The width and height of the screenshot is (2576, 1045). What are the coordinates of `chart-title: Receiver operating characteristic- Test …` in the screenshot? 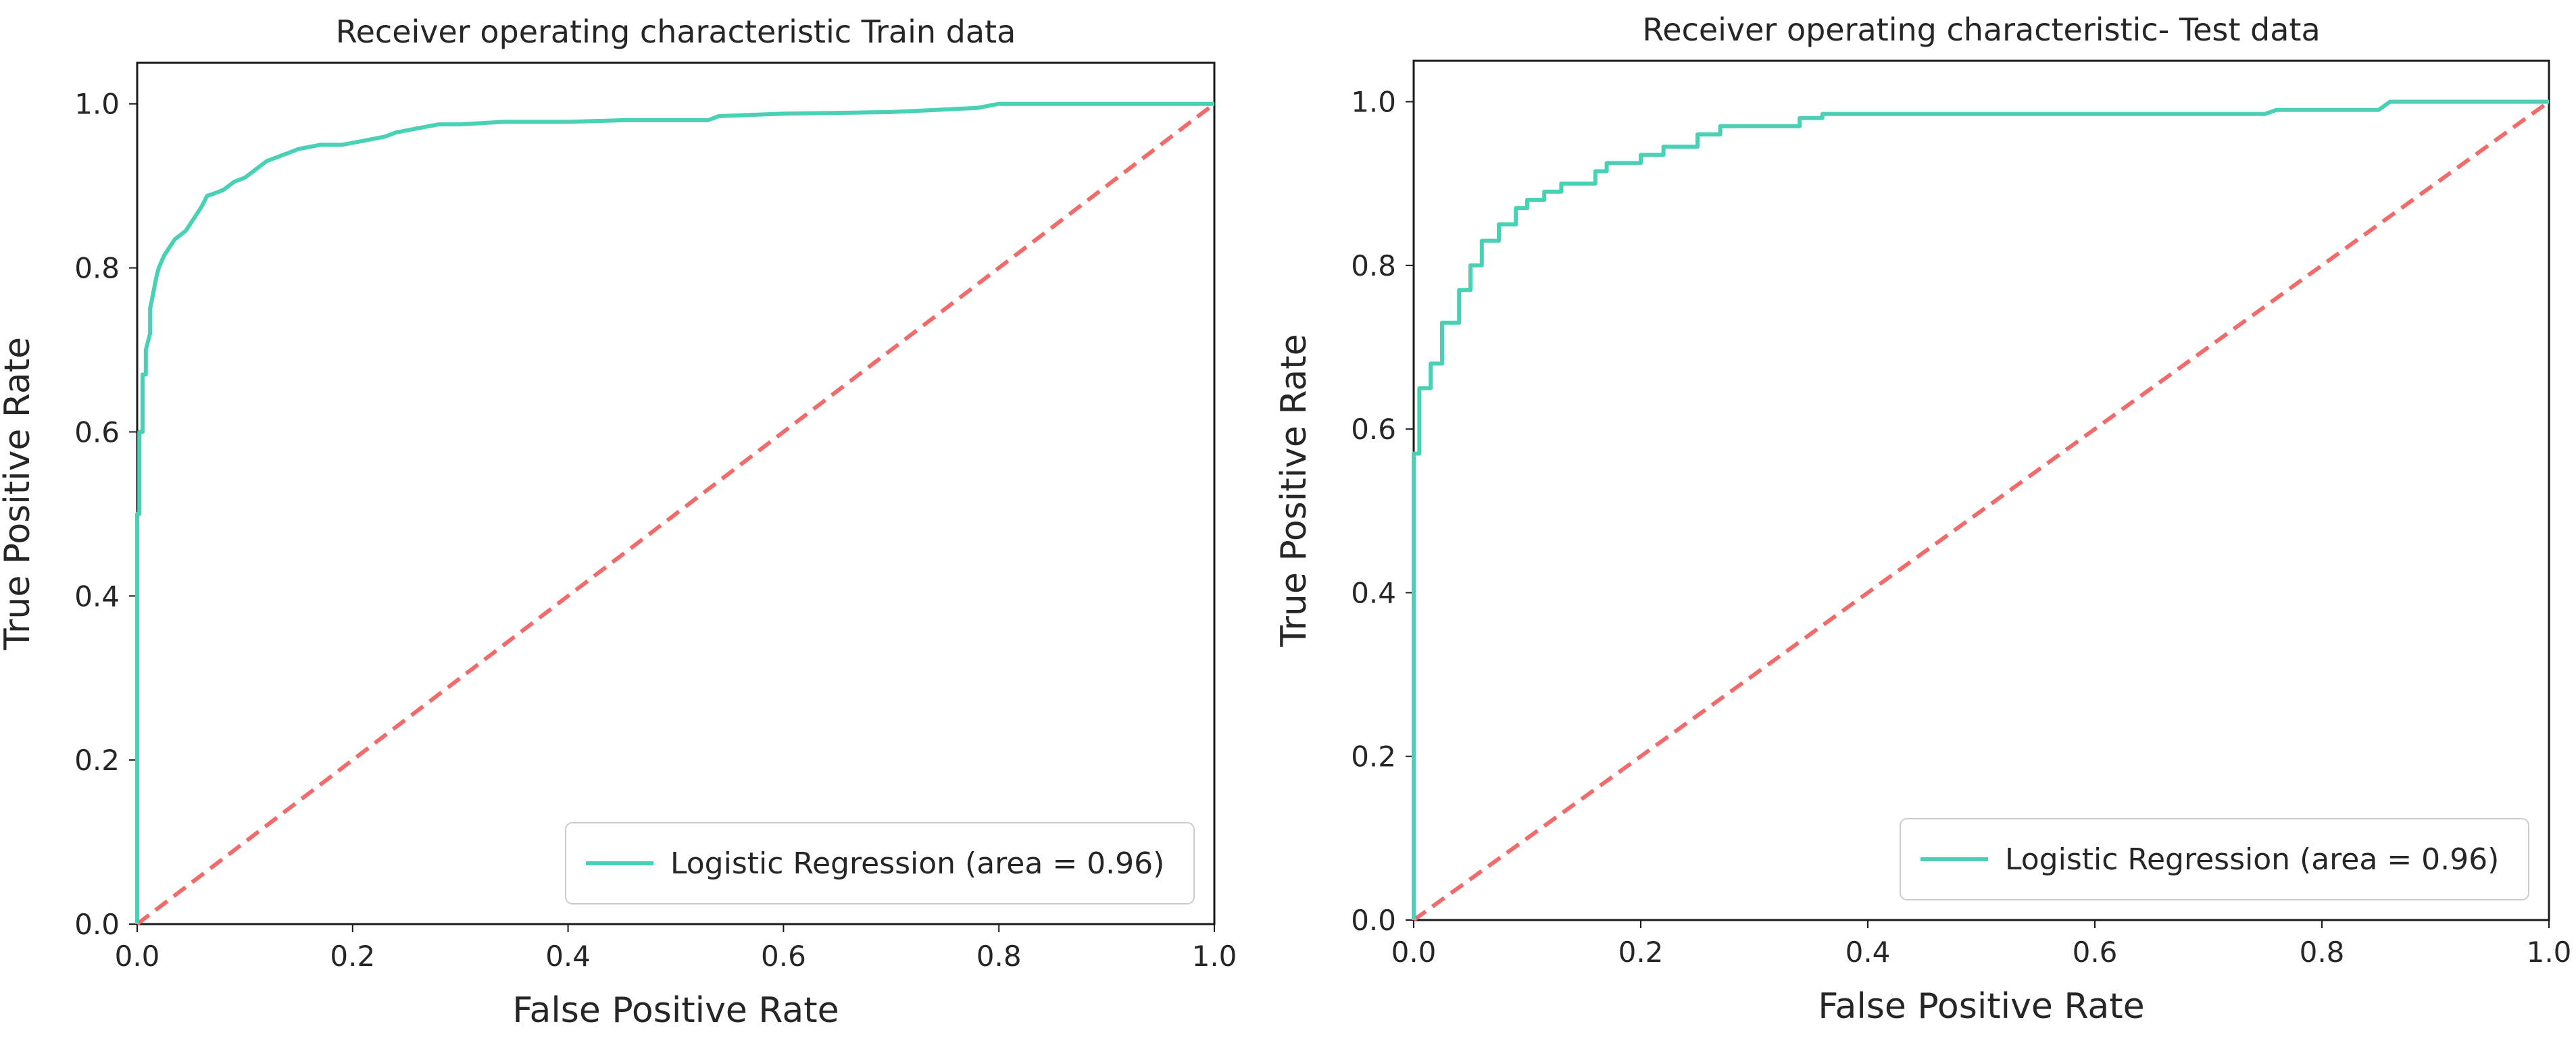 It's located at (1981, 30).